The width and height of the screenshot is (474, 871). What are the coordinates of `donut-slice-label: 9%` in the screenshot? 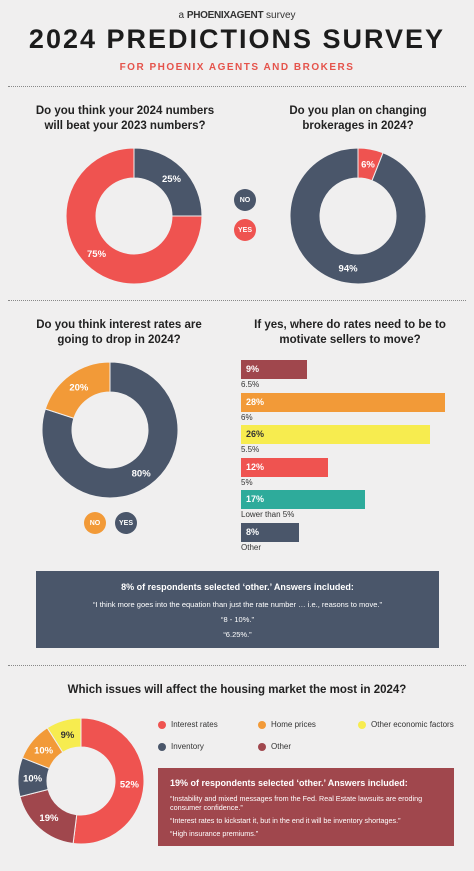 It's located at (68, 735).